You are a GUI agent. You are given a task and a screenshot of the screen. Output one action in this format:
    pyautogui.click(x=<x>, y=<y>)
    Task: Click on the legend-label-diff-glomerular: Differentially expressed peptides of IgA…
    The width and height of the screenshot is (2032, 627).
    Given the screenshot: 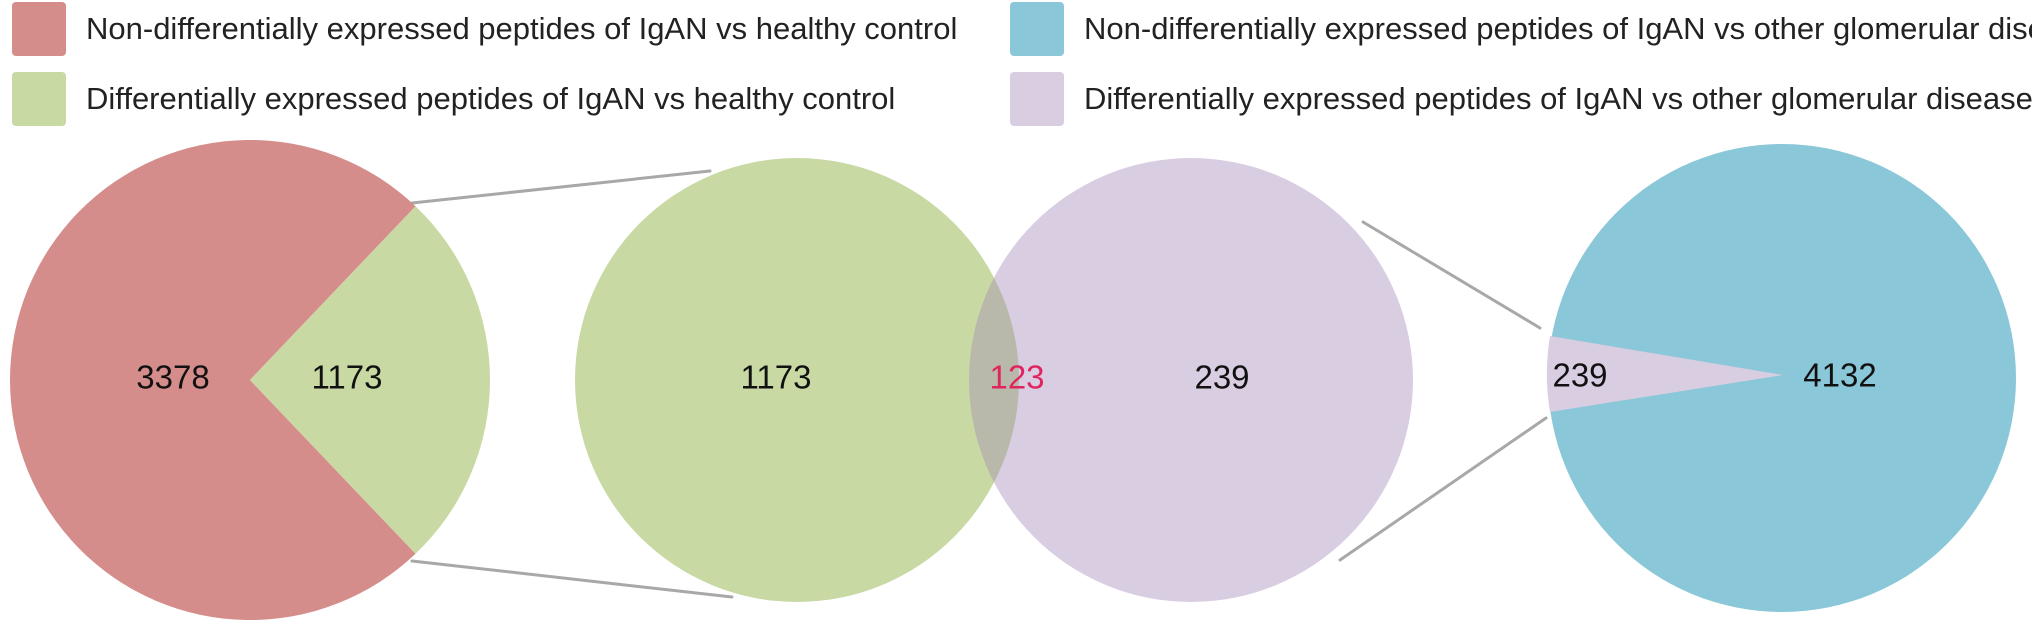 What is the action you would take?
    pyautogui.click(x=1558, y=98)
    